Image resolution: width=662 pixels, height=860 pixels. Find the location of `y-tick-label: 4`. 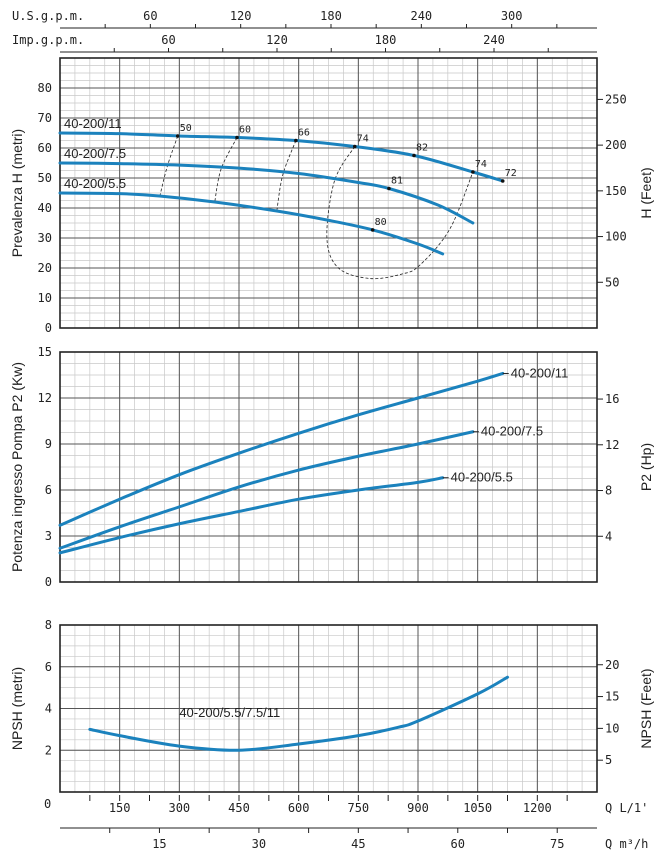

y-tick-label: 4 is located at coordinates (48, 709).